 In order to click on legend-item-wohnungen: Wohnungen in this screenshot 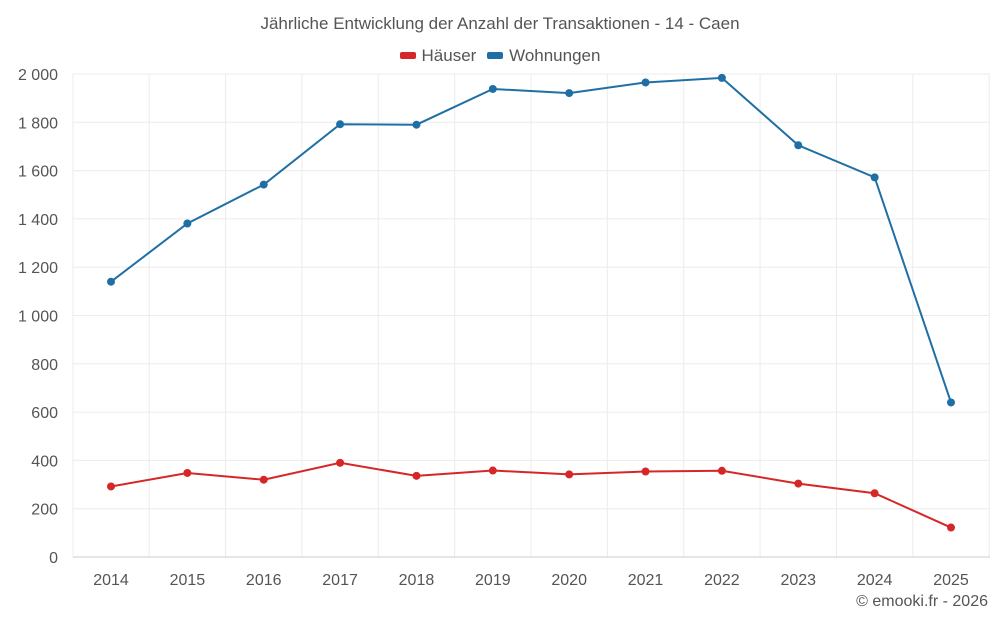, I will do `click(543, 56)`.